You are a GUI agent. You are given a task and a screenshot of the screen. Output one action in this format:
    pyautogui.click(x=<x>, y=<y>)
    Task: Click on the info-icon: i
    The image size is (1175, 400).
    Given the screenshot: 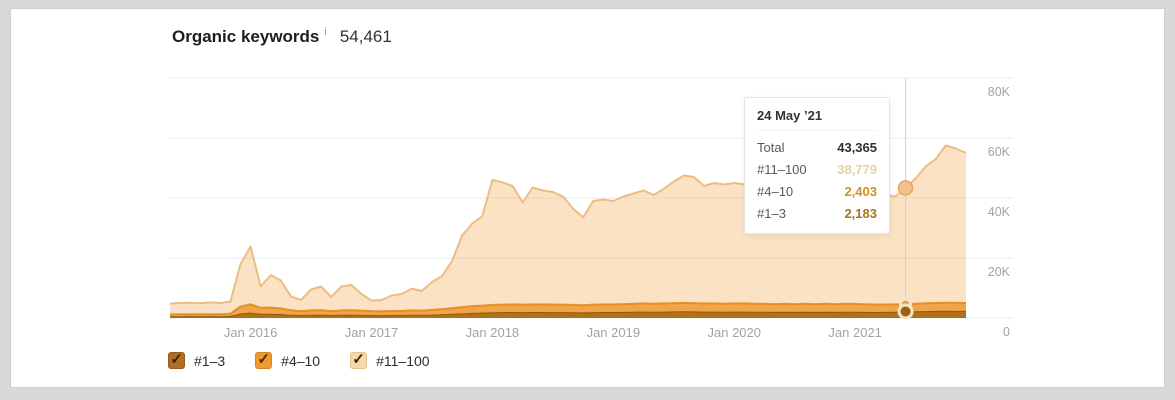 What is the action you would take?
    pyautogui.click(x=325, y=32)
    